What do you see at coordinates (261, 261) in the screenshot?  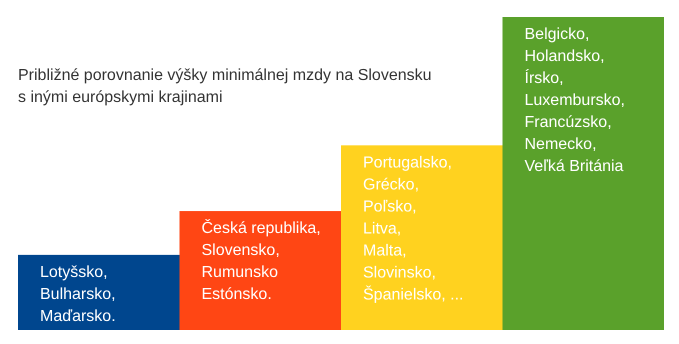 I see `x-tick-label: Česká republika, Slovensko, Rumunsko Estónsko.` at bounding box center [261, 261].